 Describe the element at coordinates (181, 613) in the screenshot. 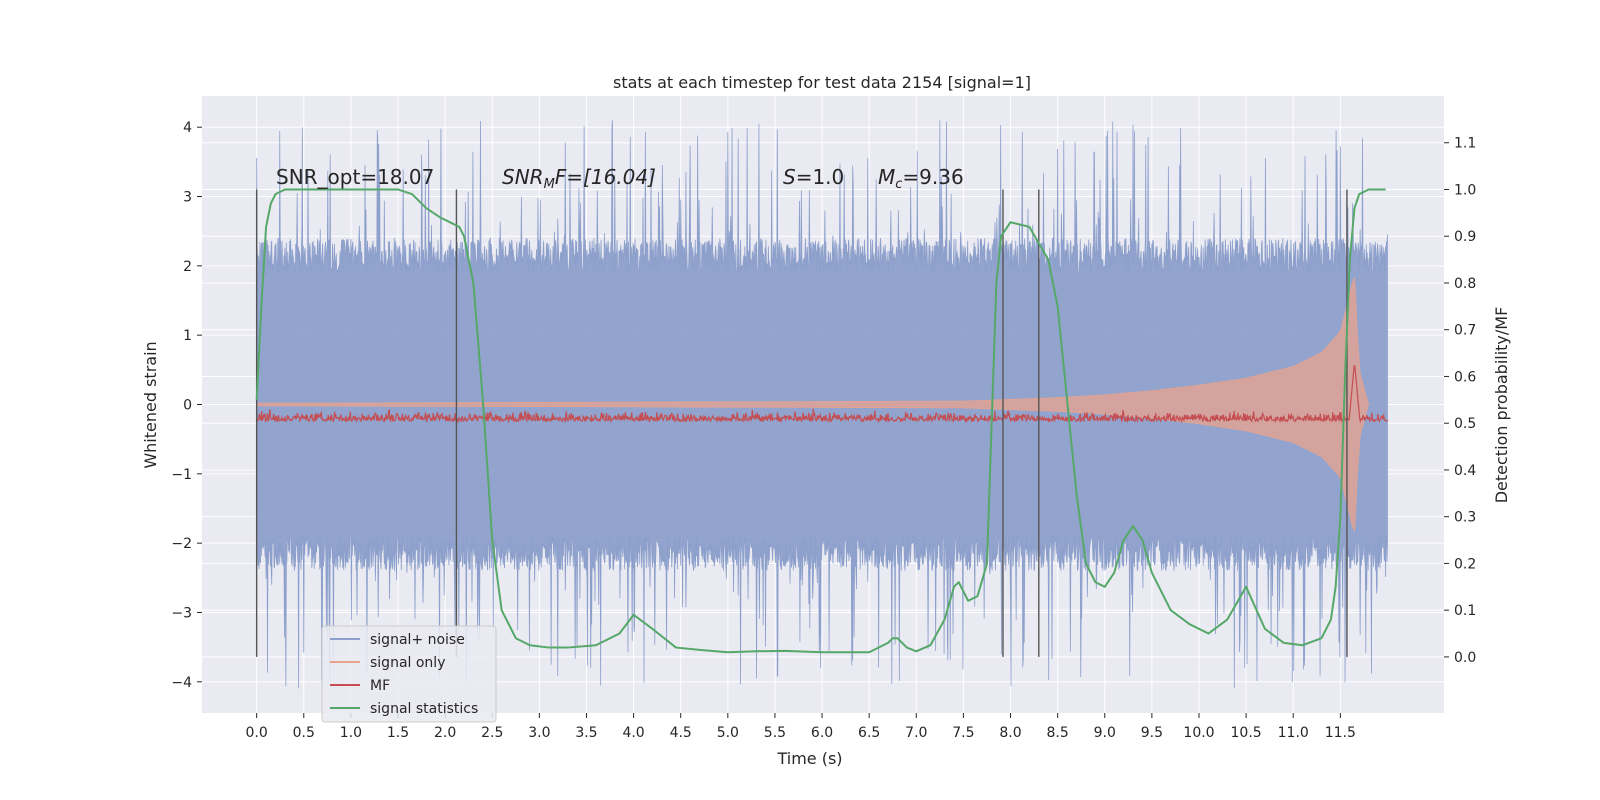

I see `y-tick-label-left: −3` at that location.